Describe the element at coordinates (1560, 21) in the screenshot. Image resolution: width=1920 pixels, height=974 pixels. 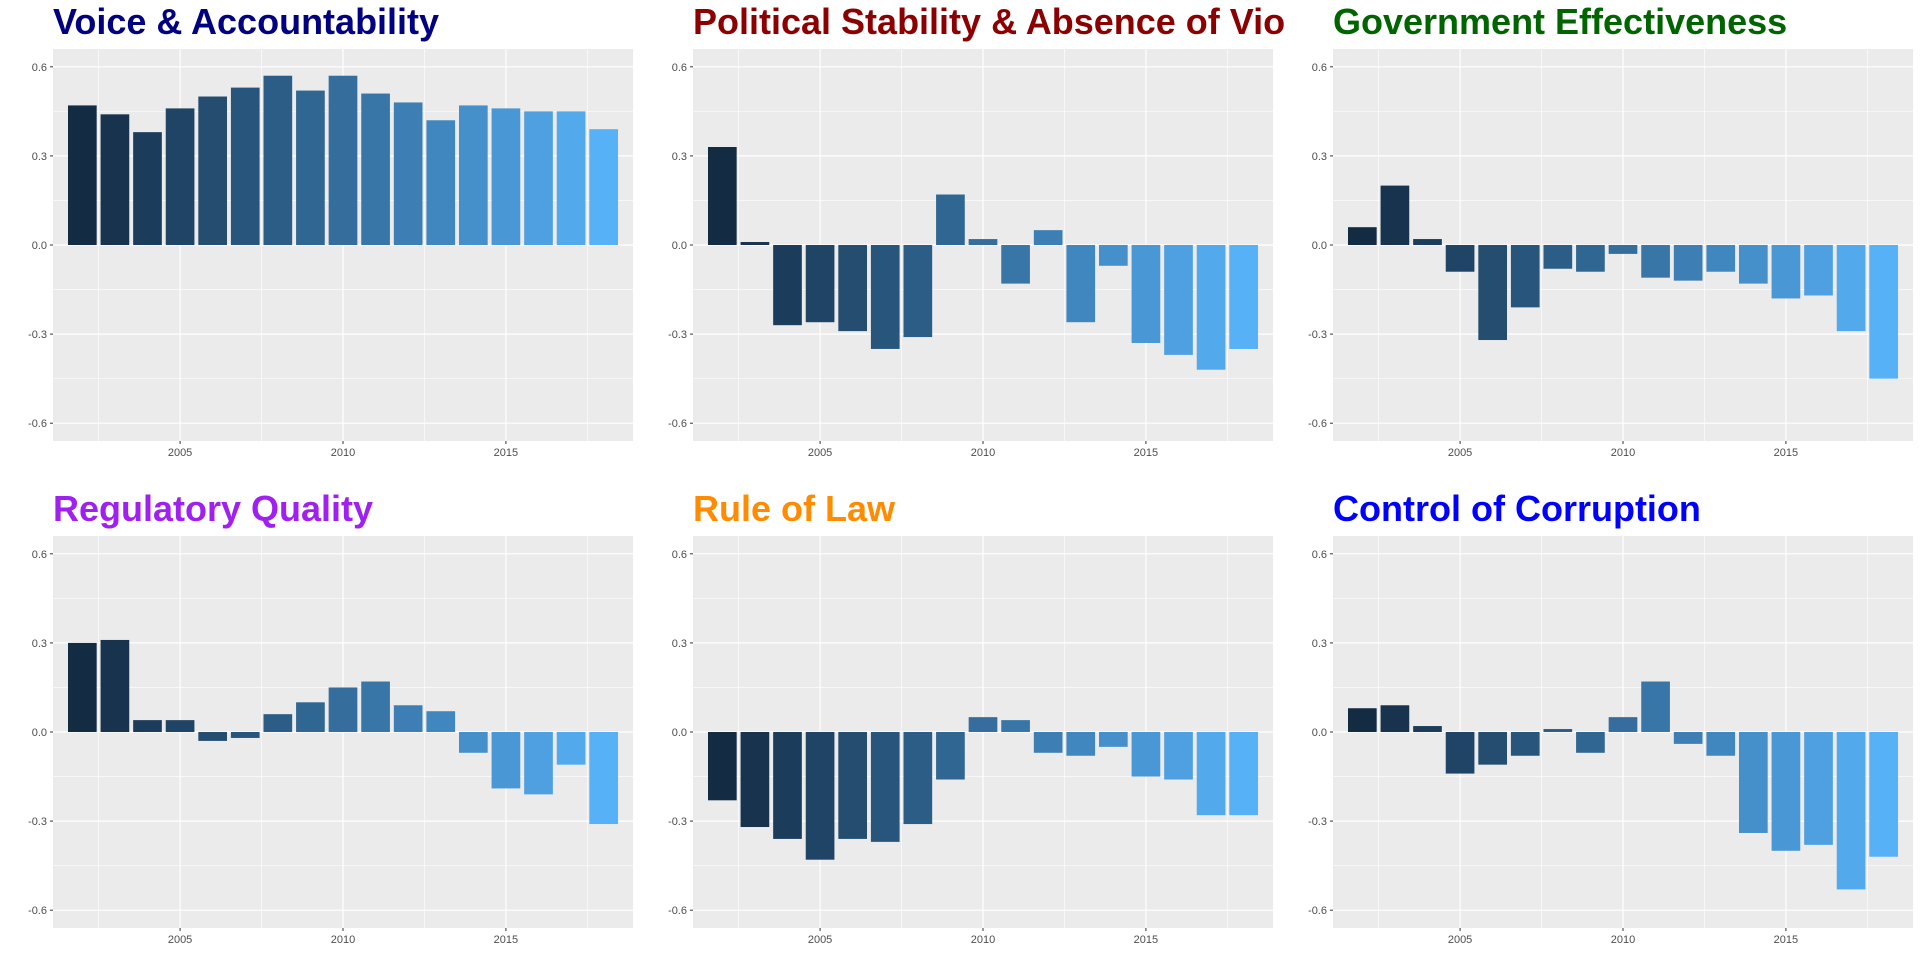
I see `chart-title: Government Effectiveness` at that location.